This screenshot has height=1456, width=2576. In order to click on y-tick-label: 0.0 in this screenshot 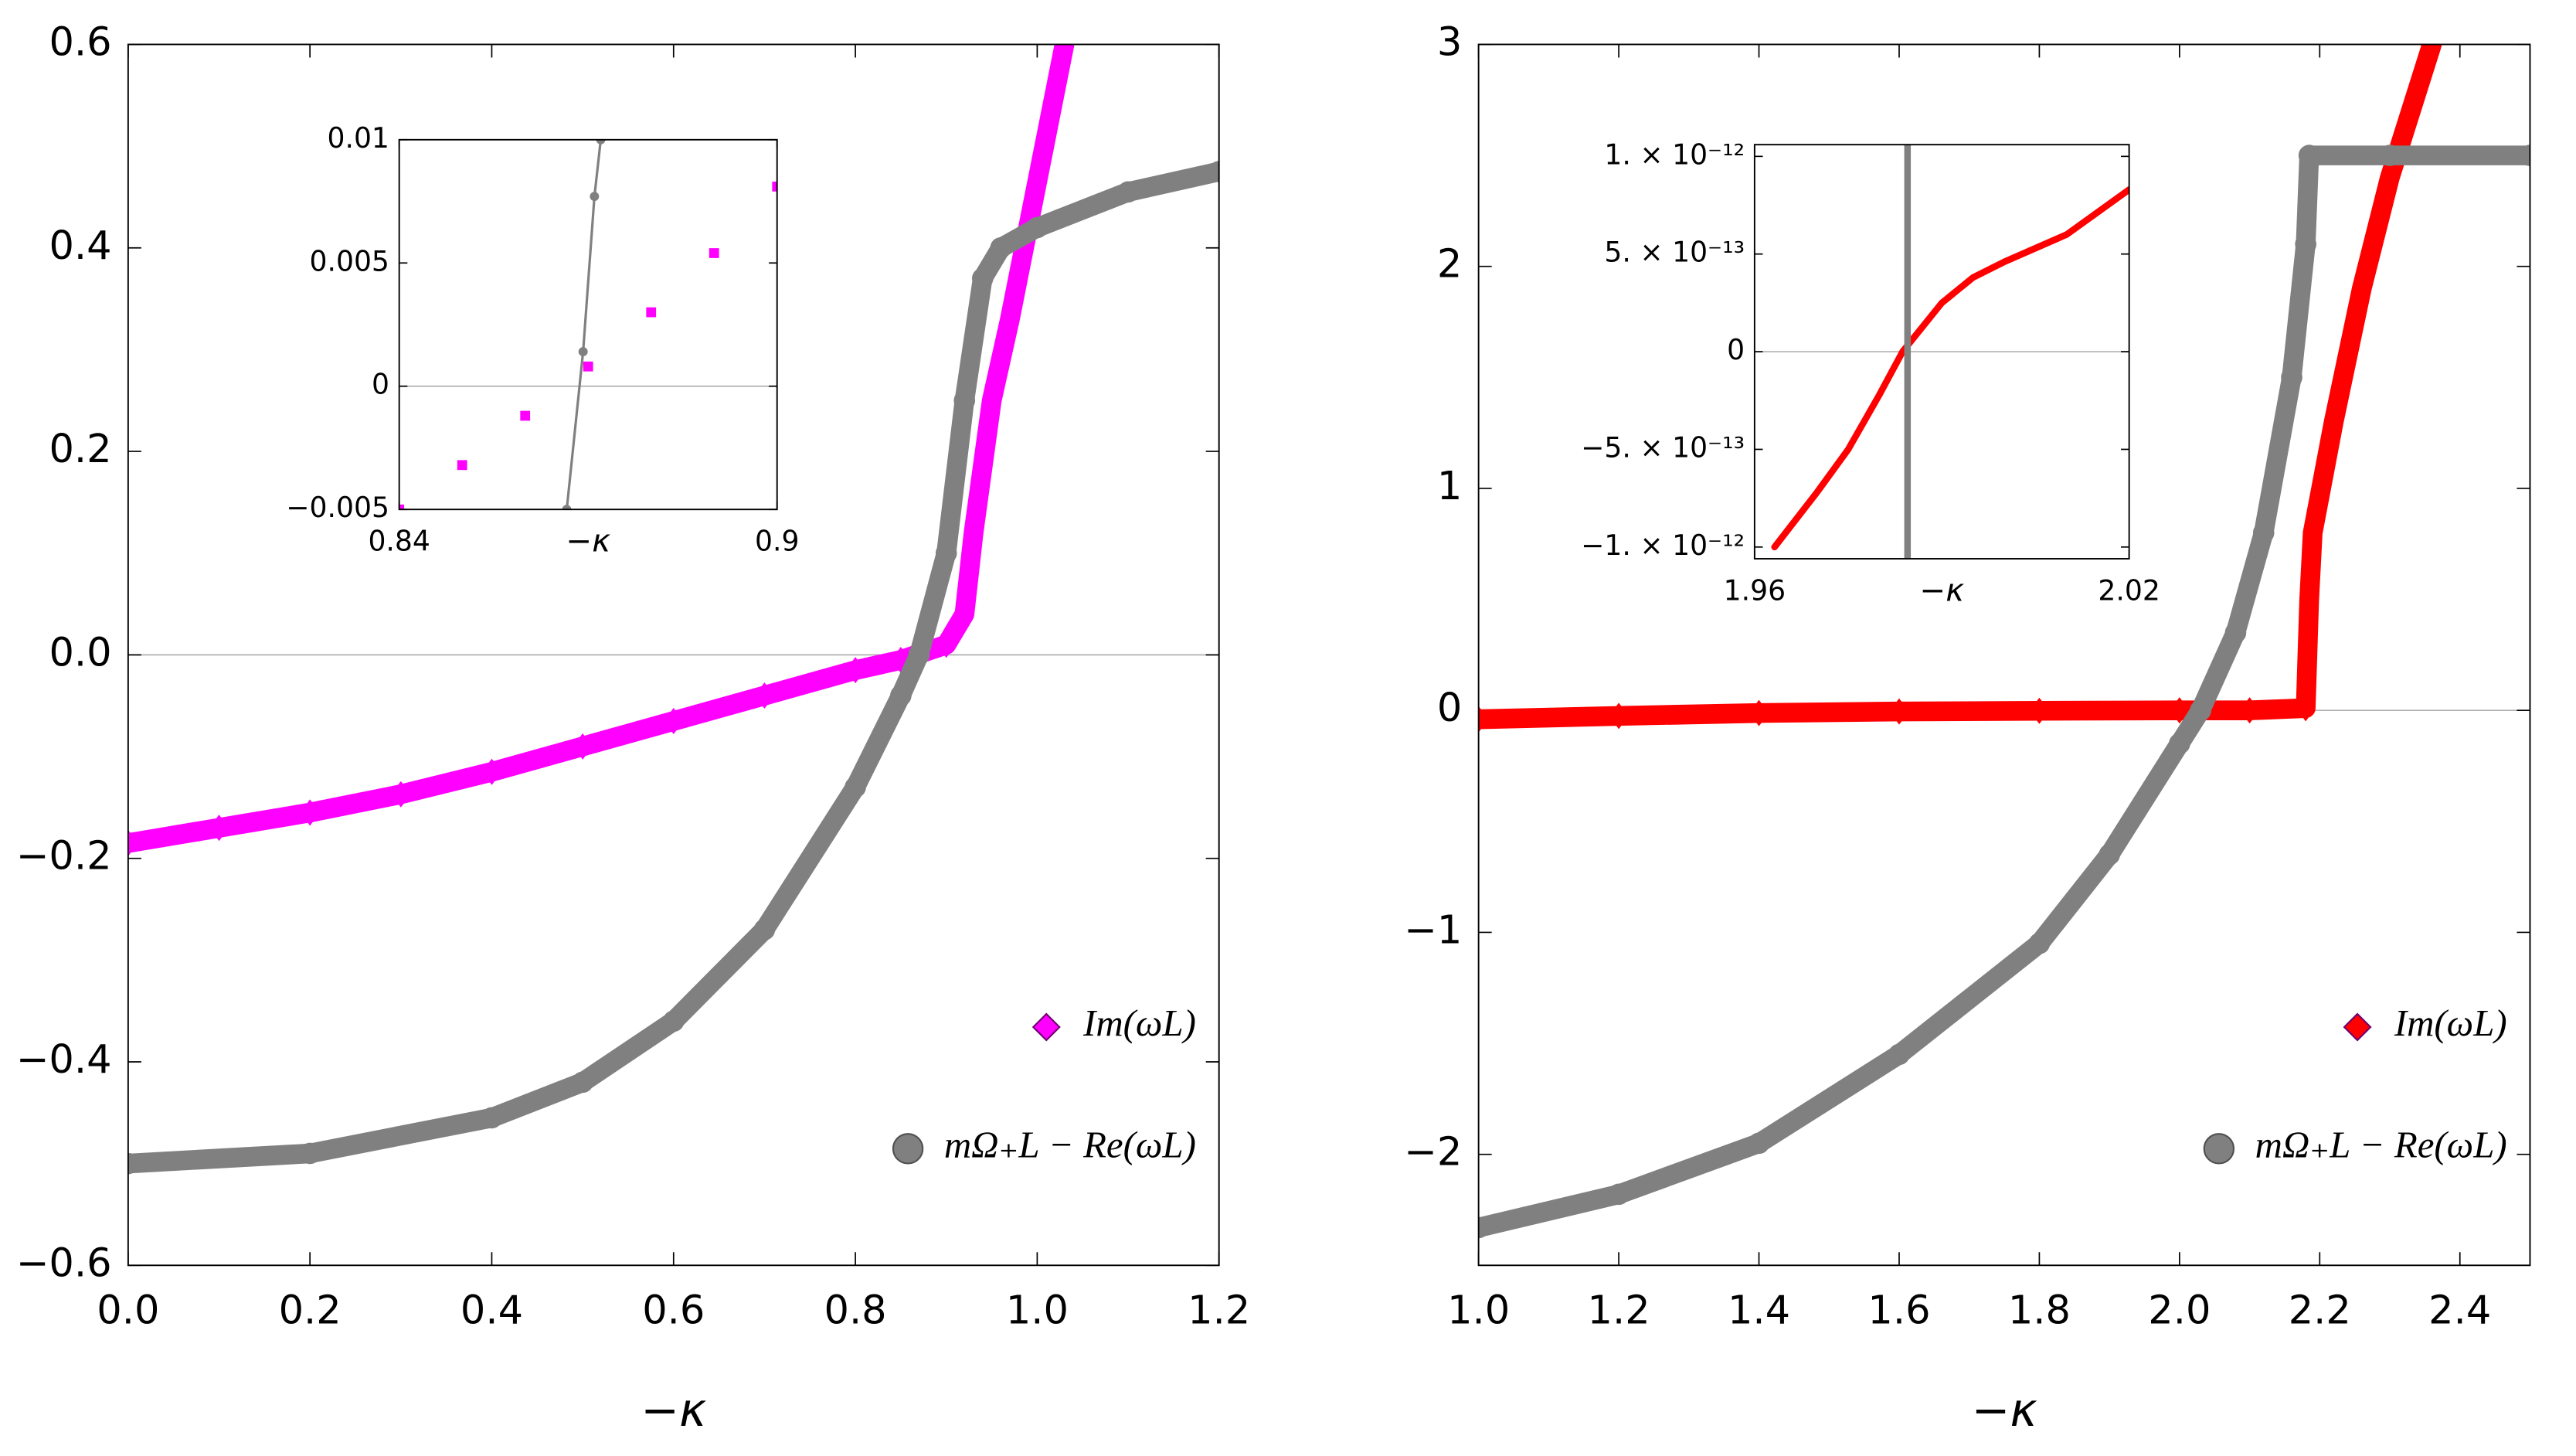, I will do `click(80, 653)`.